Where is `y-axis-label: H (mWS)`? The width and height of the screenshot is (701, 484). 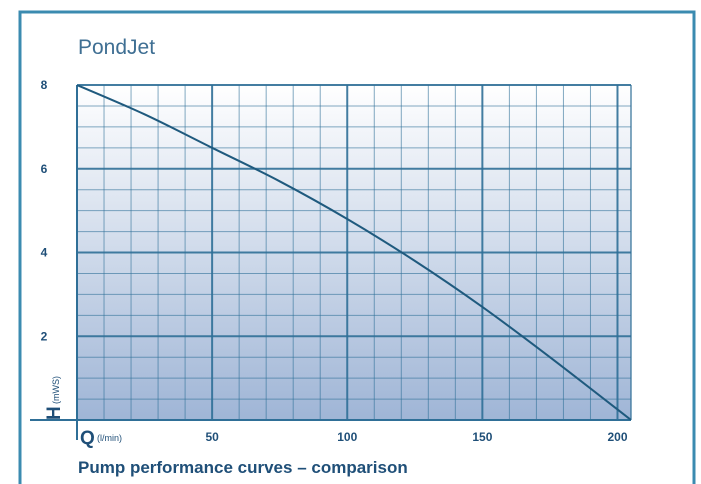
y-axis-label: H (mWS) is located at coordinates (54, 398).